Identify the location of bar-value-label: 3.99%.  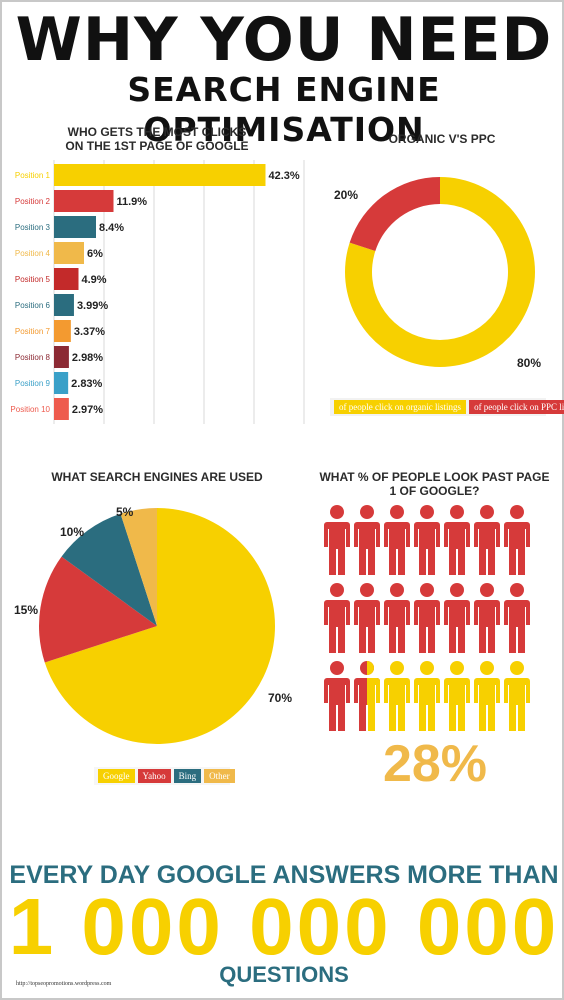
(92, 306).